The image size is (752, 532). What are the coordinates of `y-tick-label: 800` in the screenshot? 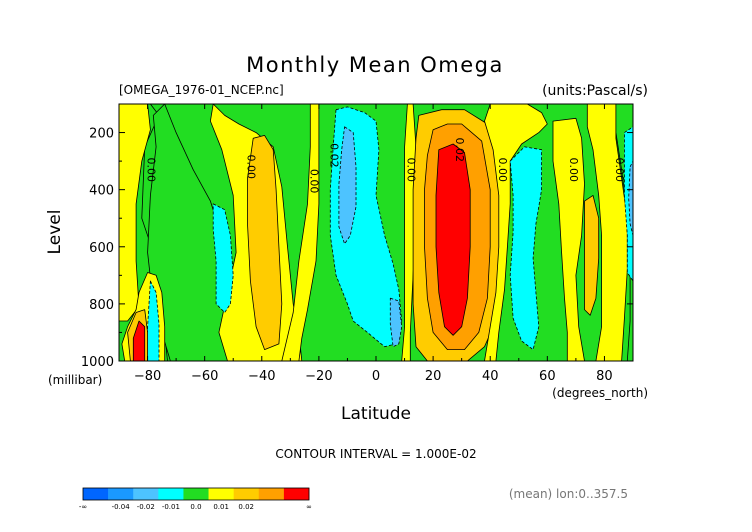 It's located at (101, 305).